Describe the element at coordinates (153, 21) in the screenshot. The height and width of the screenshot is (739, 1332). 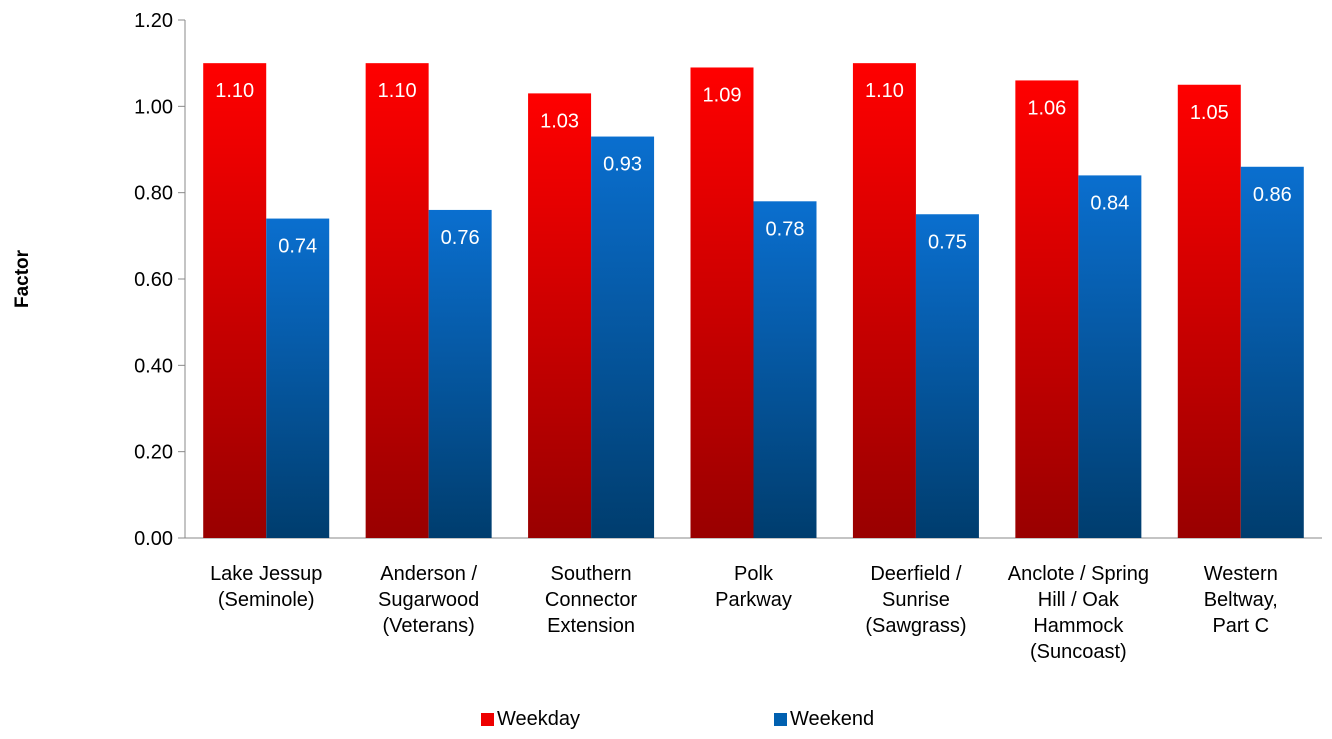
I see `y-tick-label: 1.20` at that location.